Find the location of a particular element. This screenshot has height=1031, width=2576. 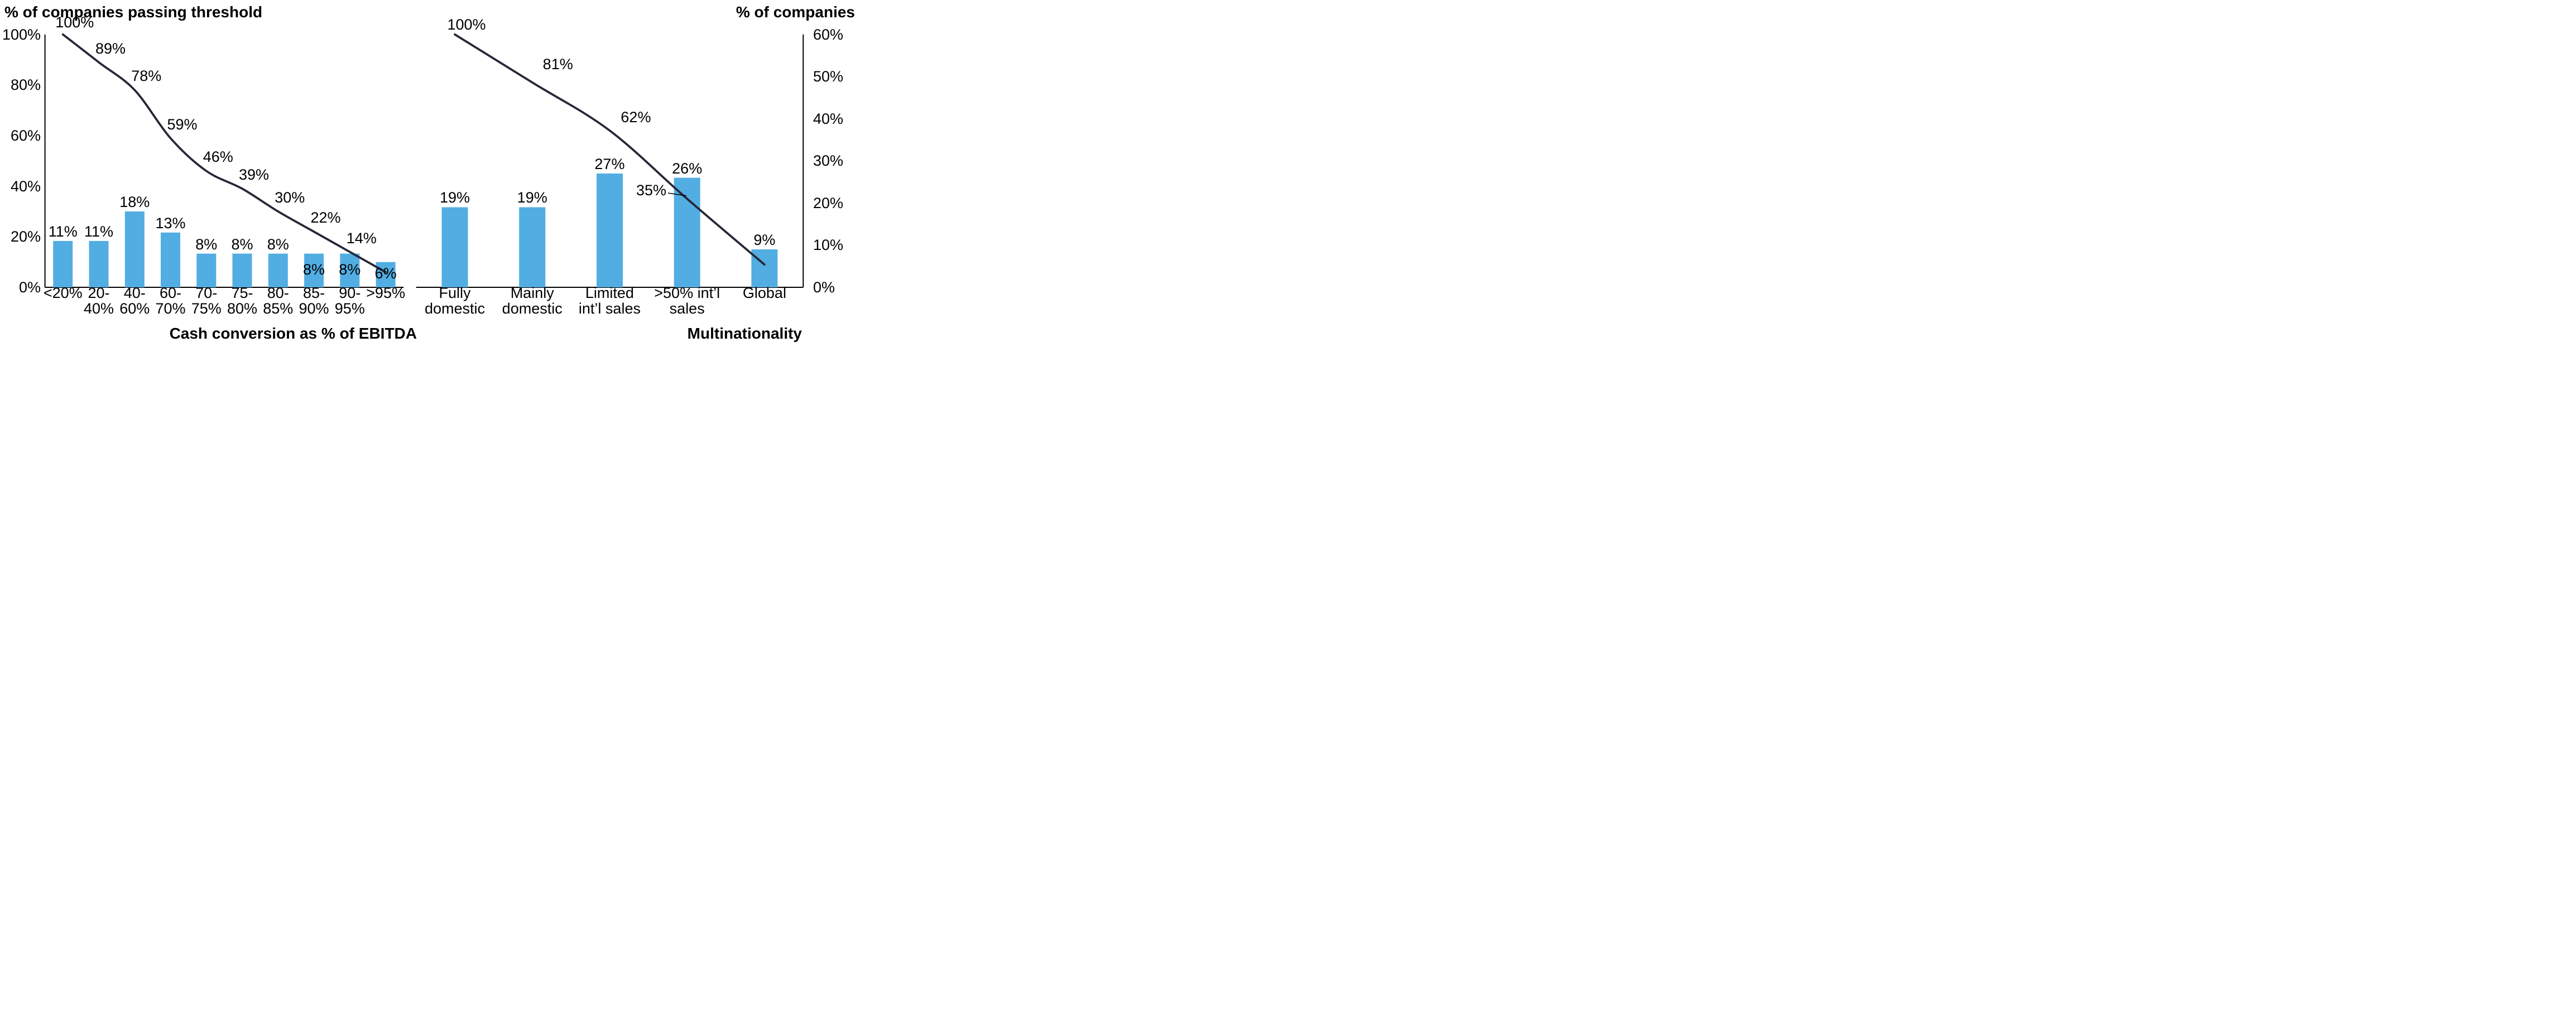

left-chart-y-axis-title: % of companies passing threshold is located at coordinates (133, 12).